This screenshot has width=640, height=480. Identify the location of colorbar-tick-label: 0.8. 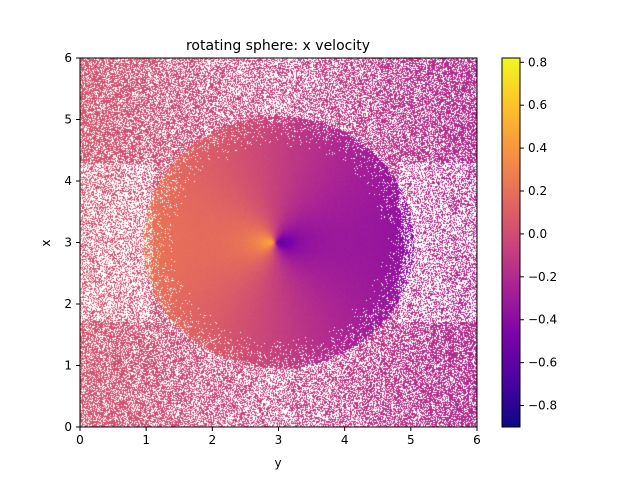
(537, 62).